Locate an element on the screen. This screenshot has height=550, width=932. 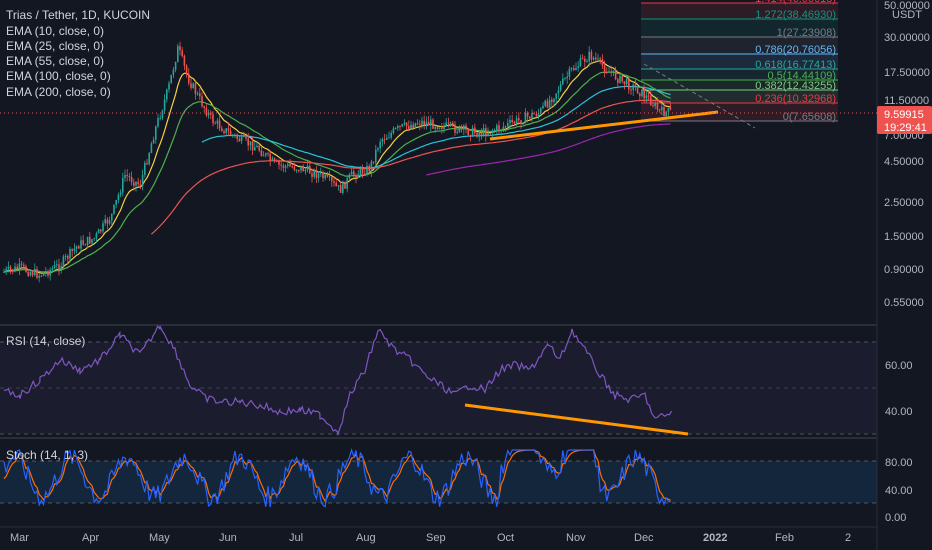
currency-label: USDT is located at coordinates (907, 15).